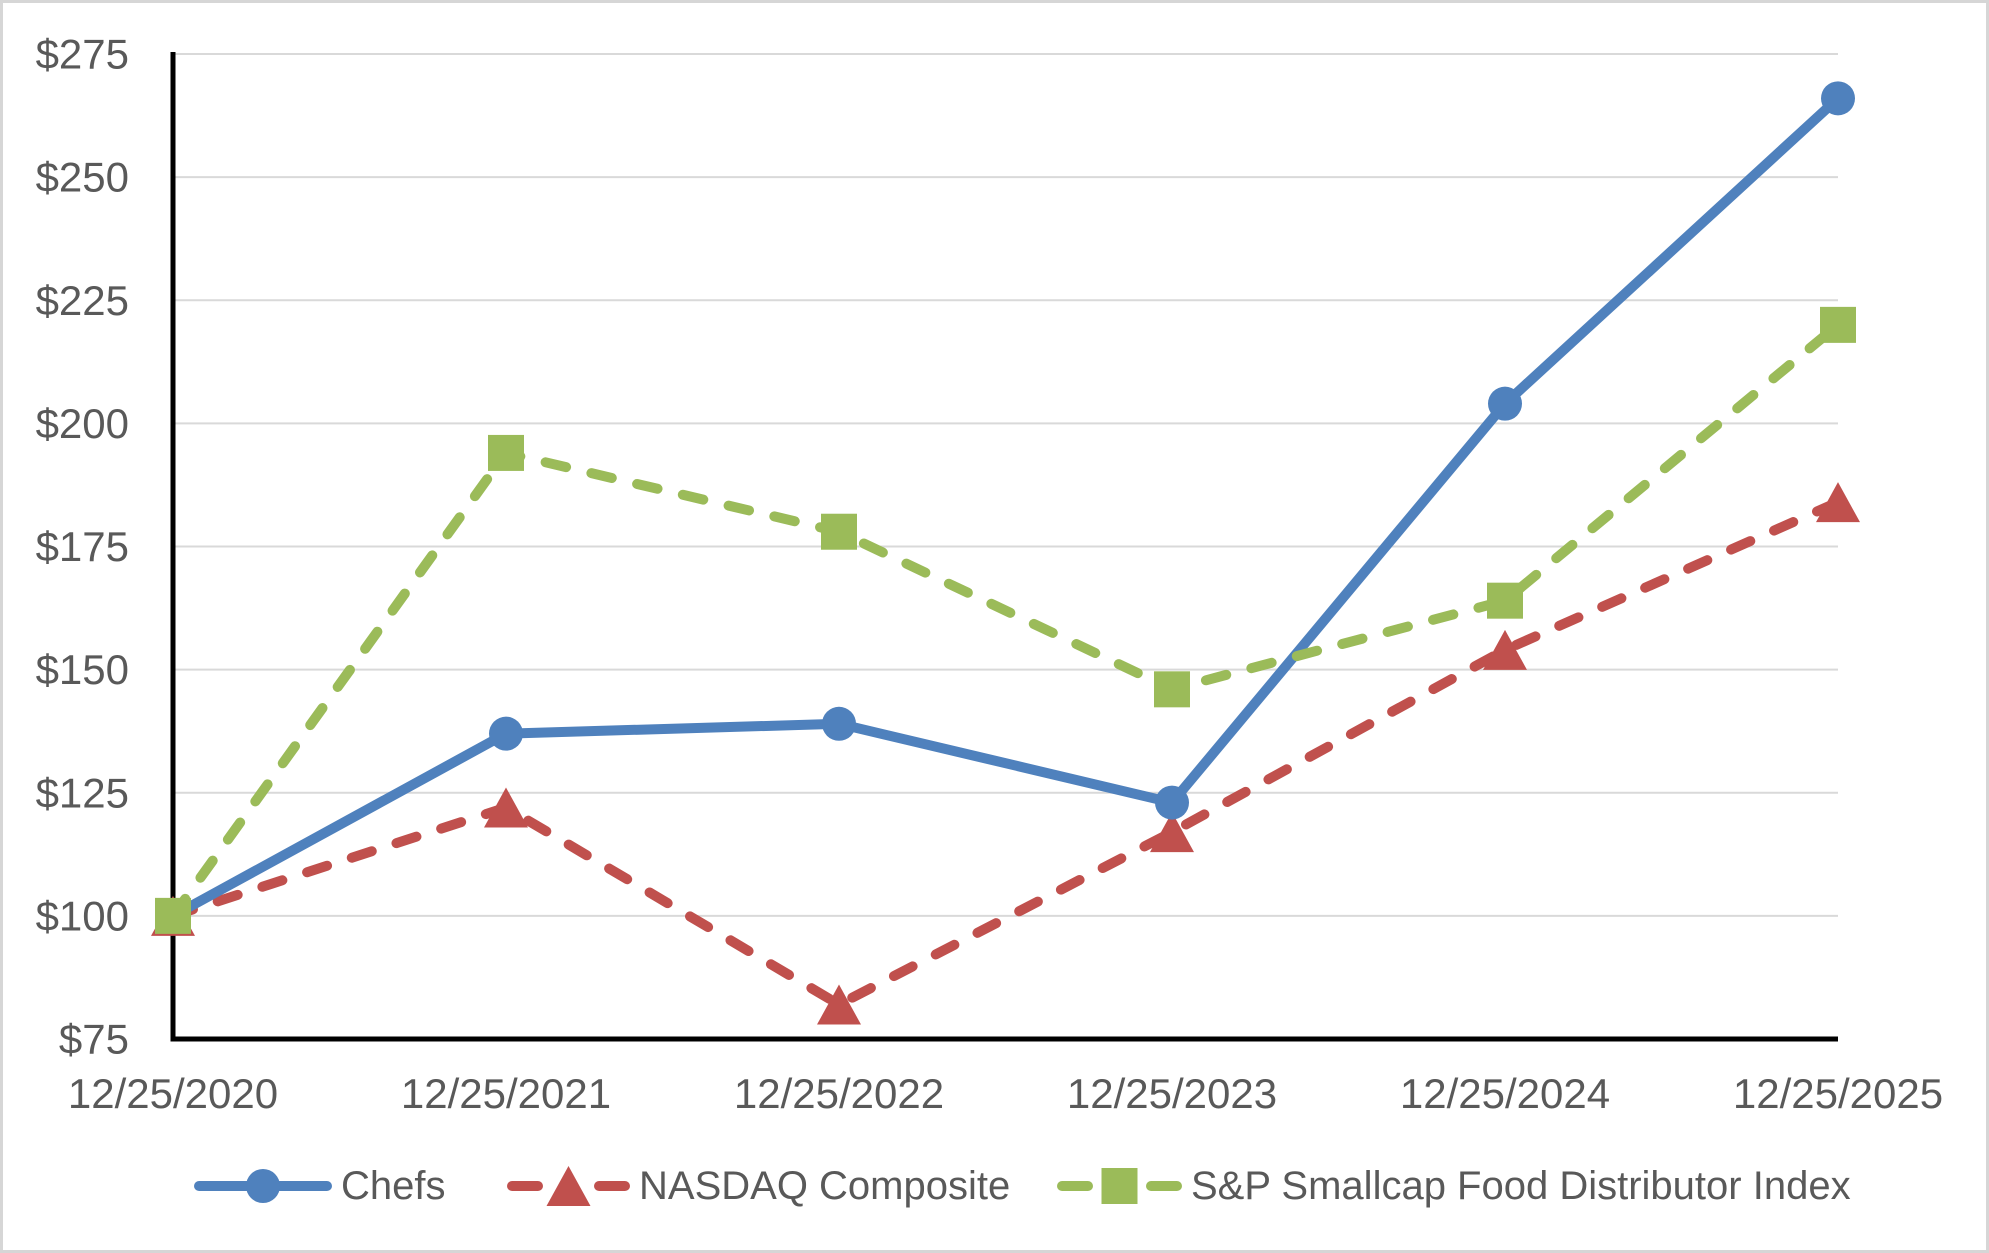 The width and height of the screenshot is (1989, 1253). Describe the element at coordinates (1838, 1093) in the screenshot. I see `x-tick-label: 12/25/2025` at that location.